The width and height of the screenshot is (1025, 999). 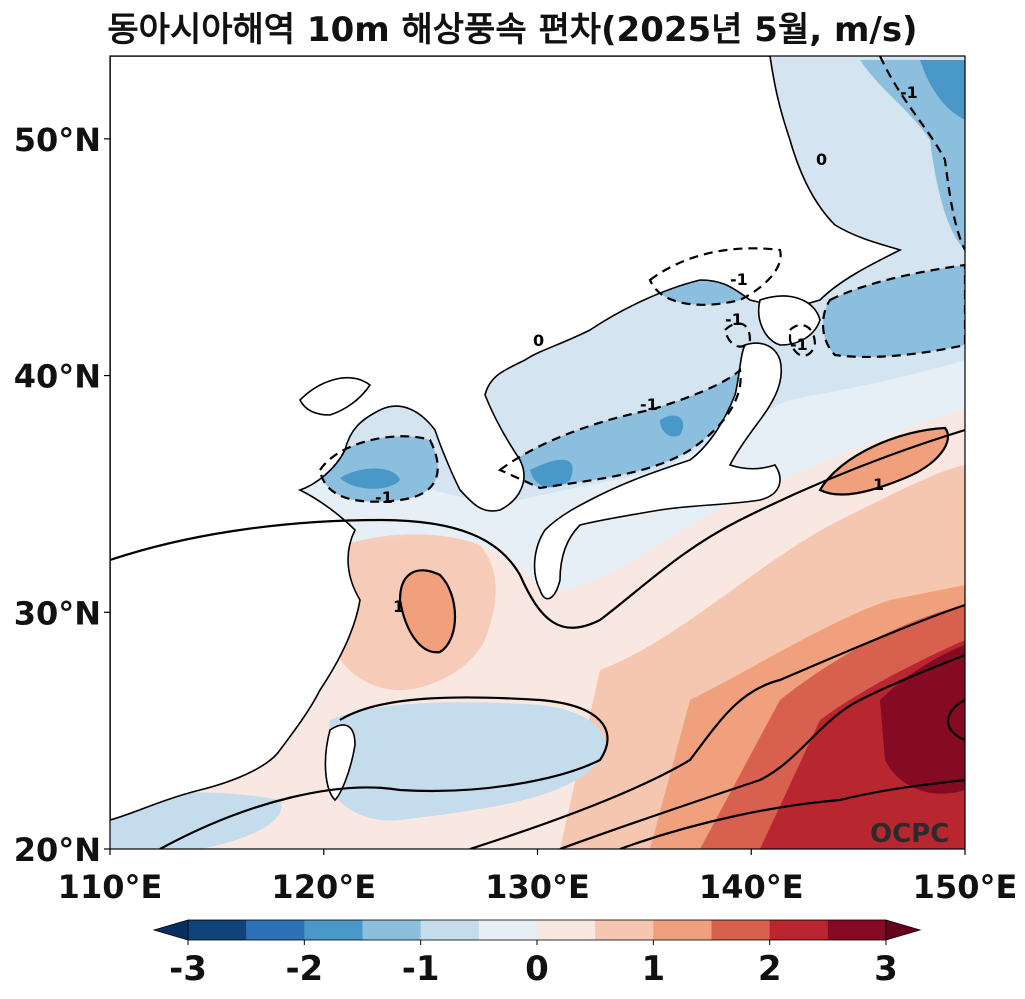 What do you see at coordinates (170, 930) in the screenshot?
I see `colorbar-min-extend` at bounding box center [170, 930].